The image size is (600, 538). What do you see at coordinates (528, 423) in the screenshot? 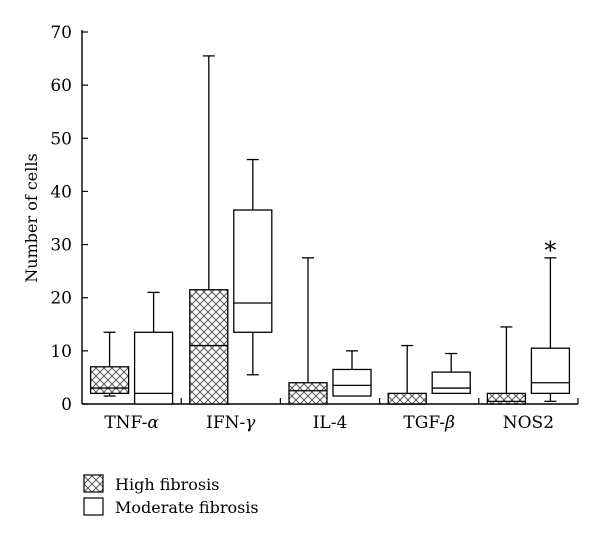
I see `x-category-label: NOS2` at bounding box center [528, 423].